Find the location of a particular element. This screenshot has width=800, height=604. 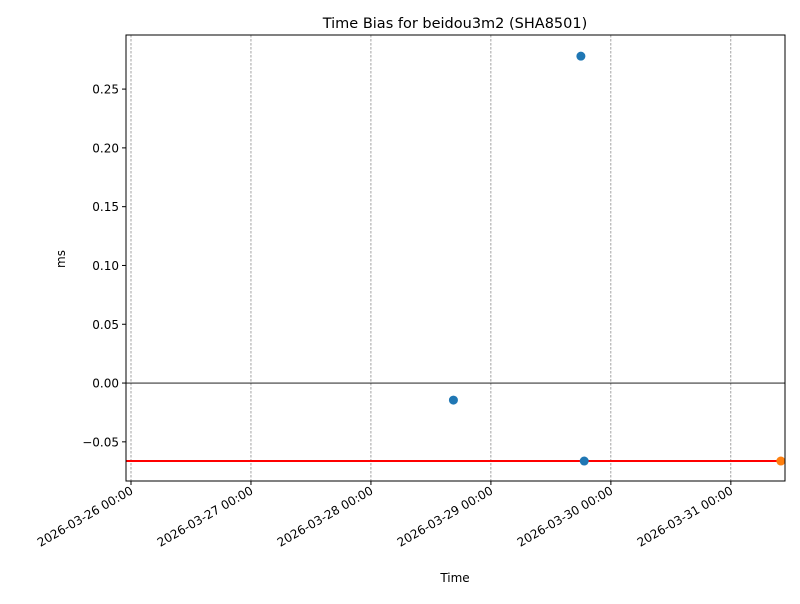

x-tick-label: 2026-03-29 00:00 is located at coordinates (445, 516).